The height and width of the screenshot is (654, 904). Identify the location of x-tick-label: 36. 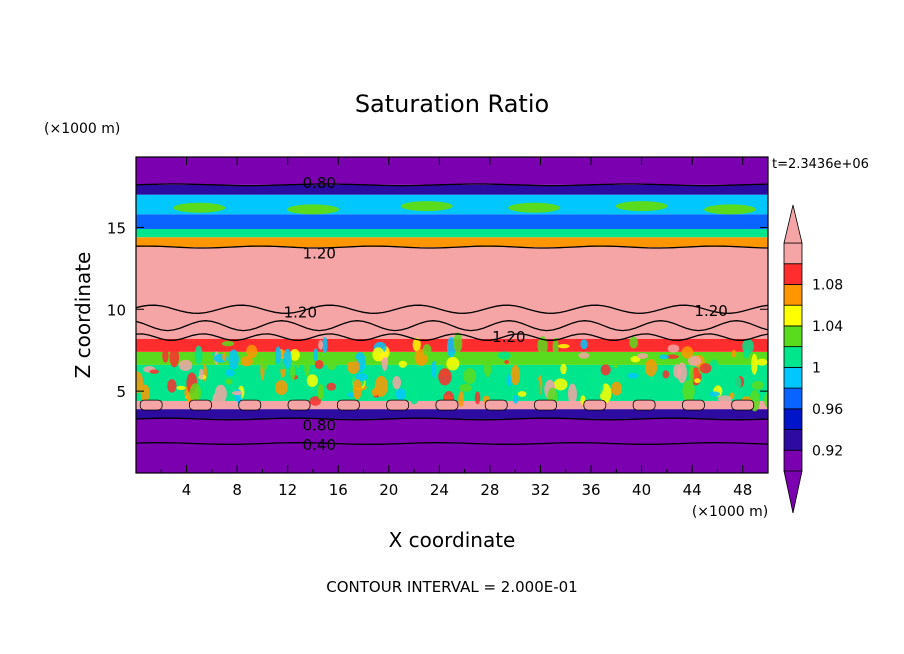
(590, 490).